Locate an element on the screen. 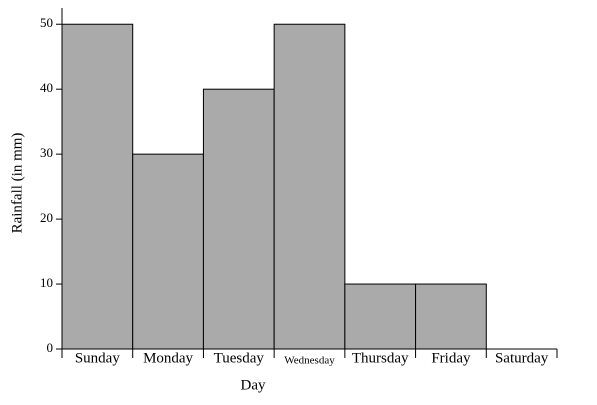 The width and height of the screenshot is (597, 405). y-tick-label: 20 is located at coordinates (46, 217).